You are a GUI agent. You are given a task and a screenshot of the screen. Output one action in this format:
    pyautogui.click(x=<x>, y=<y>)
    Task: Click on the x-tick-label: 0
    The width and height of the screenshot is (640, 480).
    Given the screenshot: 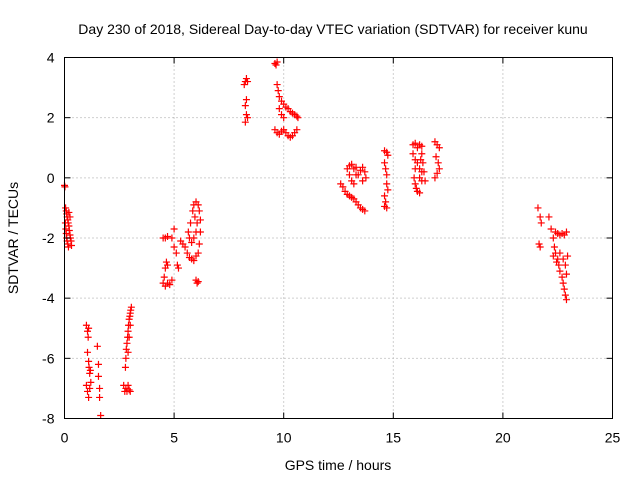 What is the action you would take?
    pyautogui.click(x=65, y=438)
    